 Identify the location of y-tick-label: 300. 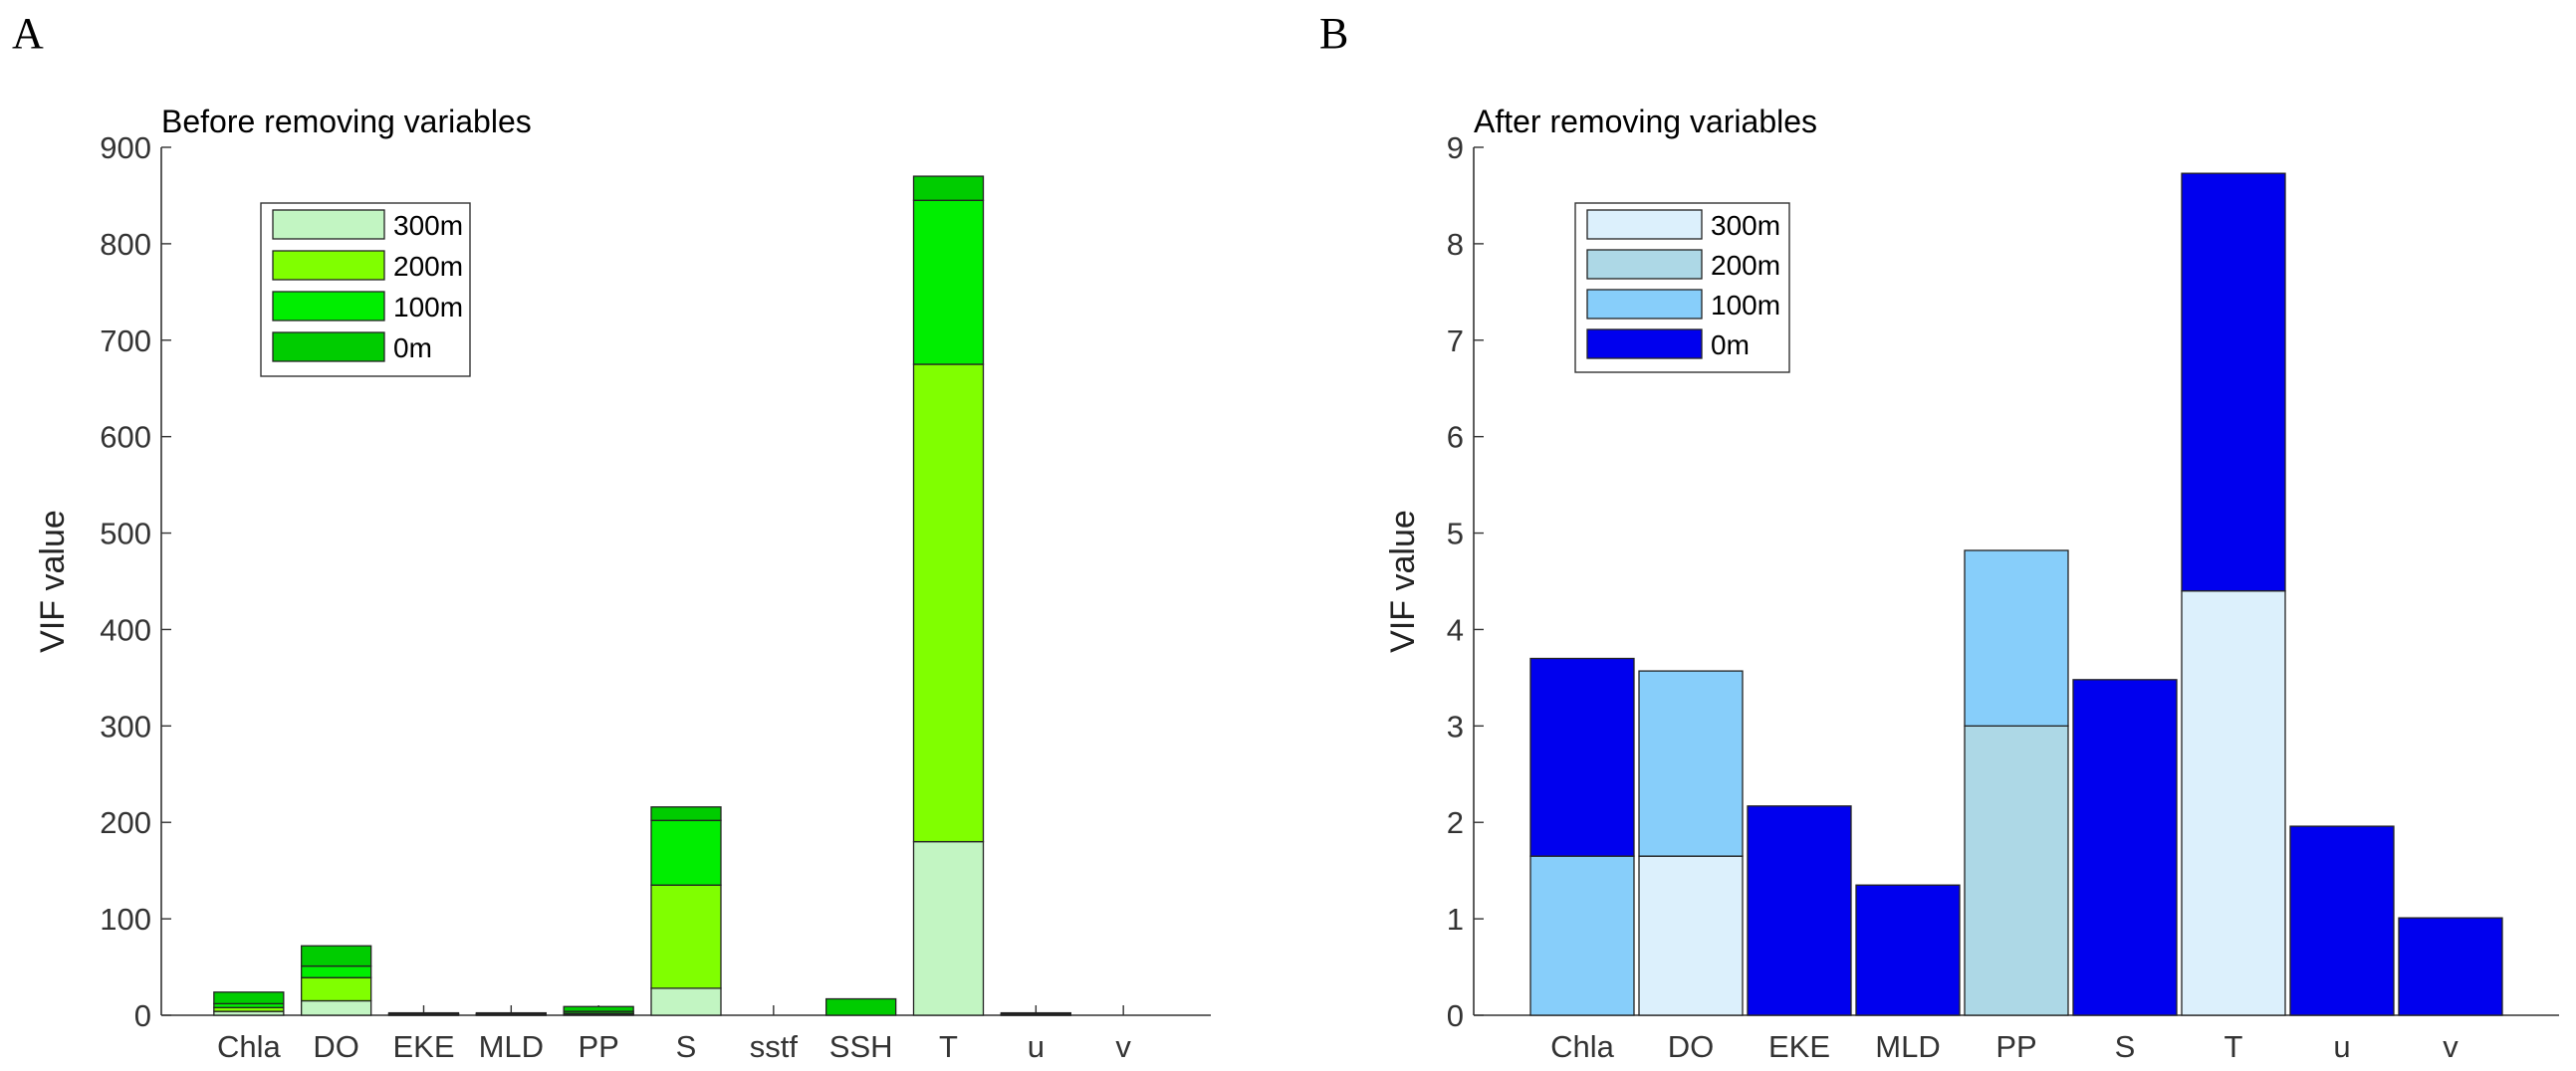
(125, 726).